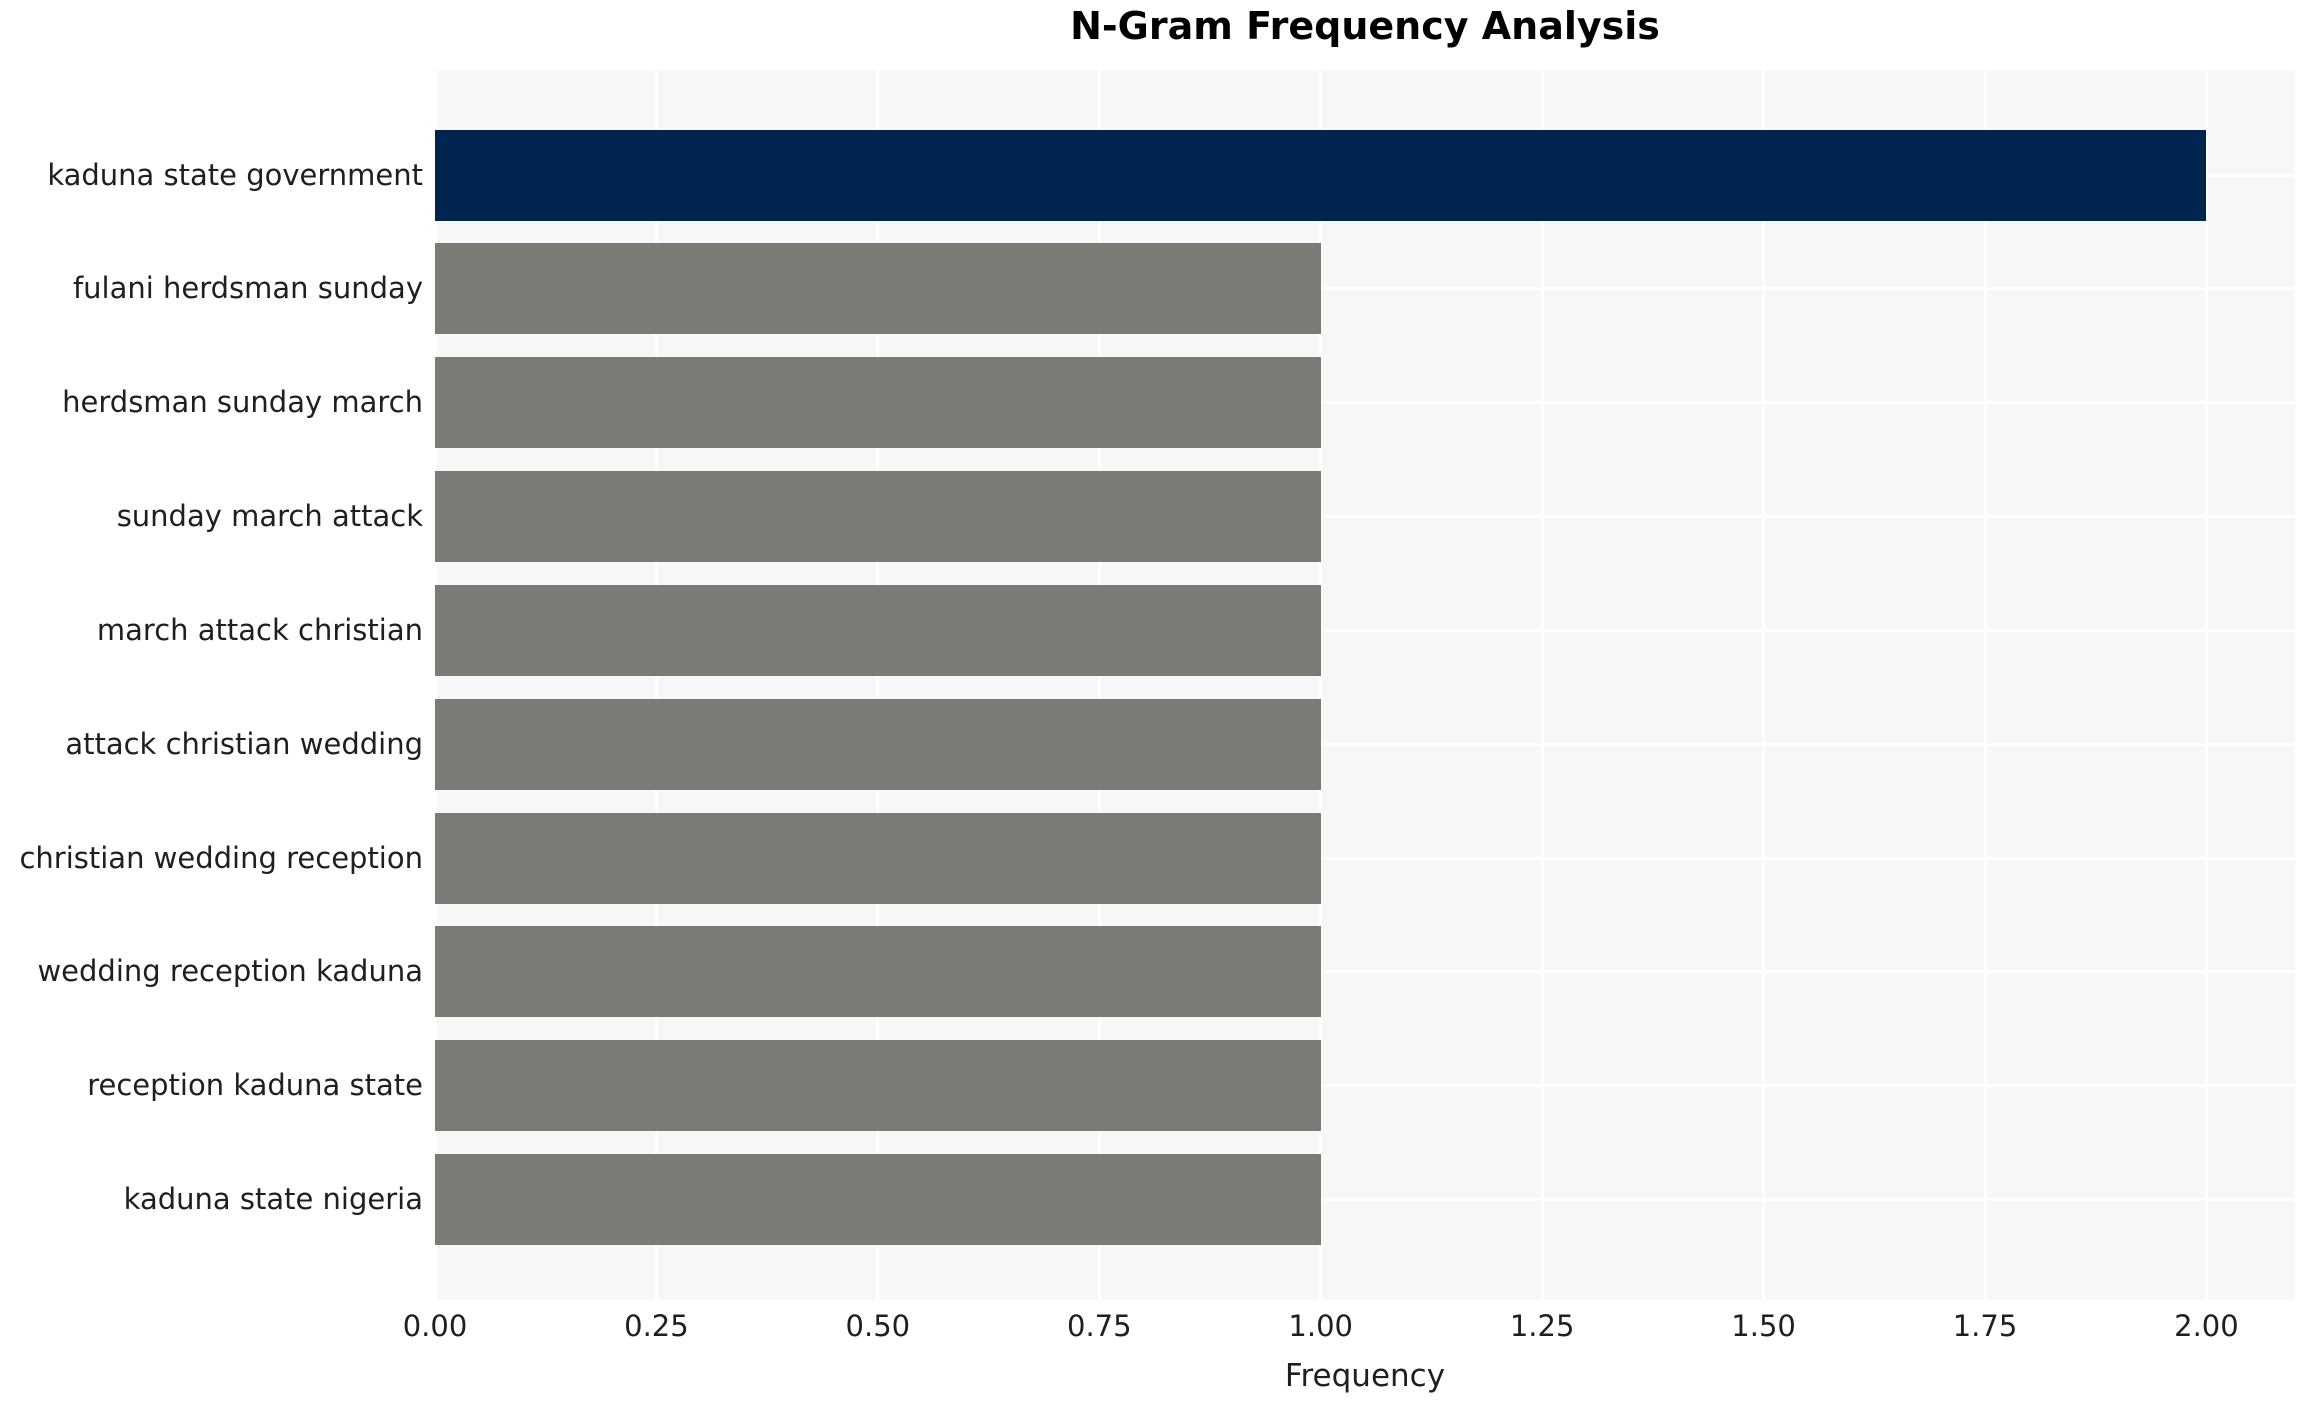  I want to click on y-tick-label: sunday march attack, so click(269, 516).